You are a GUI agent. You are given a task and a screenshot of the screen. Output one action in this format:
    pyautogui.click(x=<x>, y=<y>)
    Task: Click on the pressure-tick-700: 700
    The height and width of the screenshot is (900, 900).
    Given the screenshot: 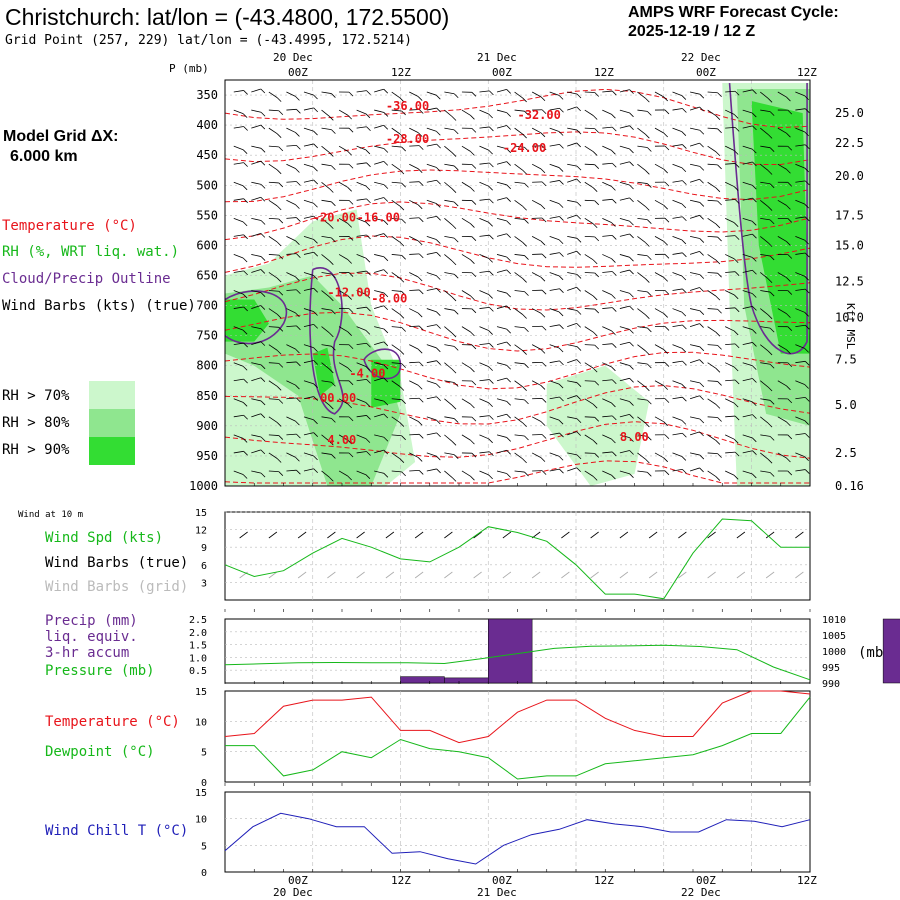 What is the action you would take?
    pyautogui.click(x=207, y=306)
    